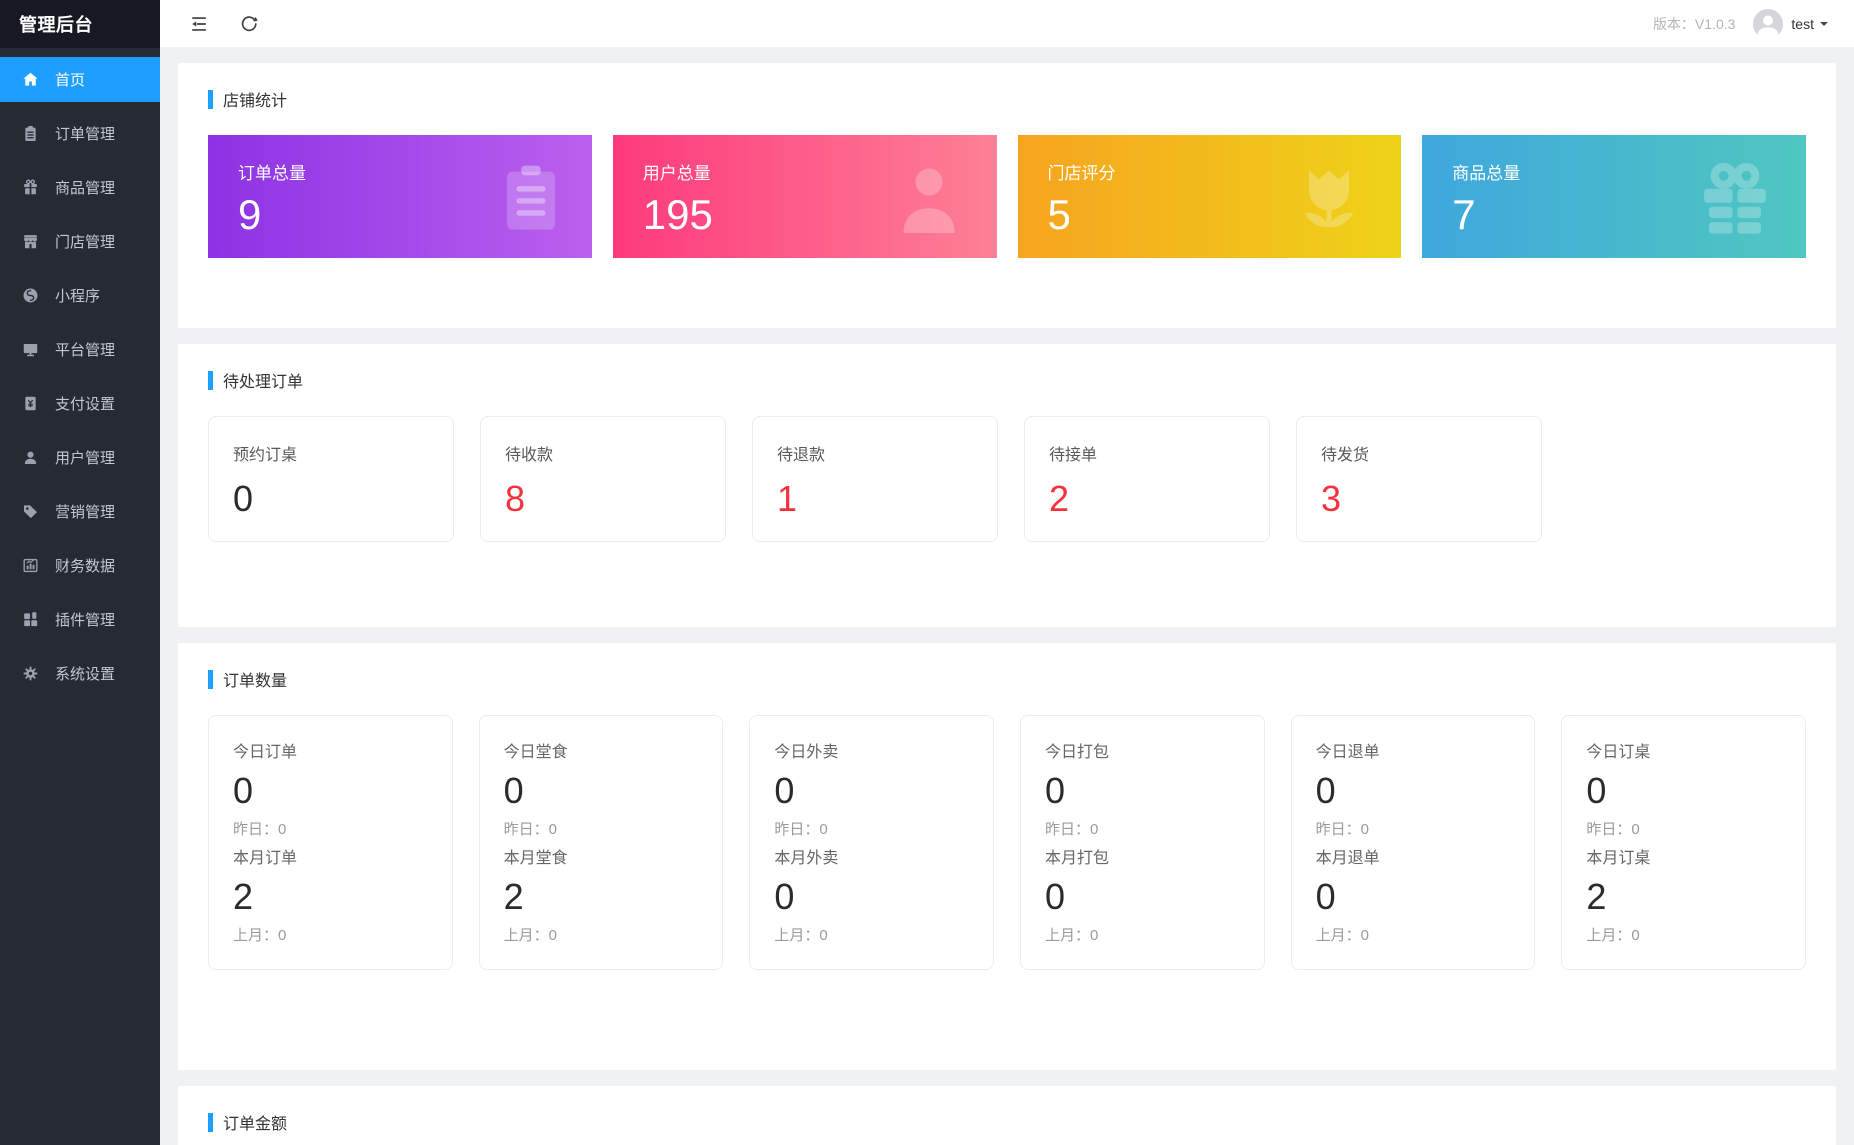 Image resolution: width=1854 pixels, height=1145 pixels. Describe the element at coordinates (30, 133) in the screenshot. I see `clipboard-icon` at that location.